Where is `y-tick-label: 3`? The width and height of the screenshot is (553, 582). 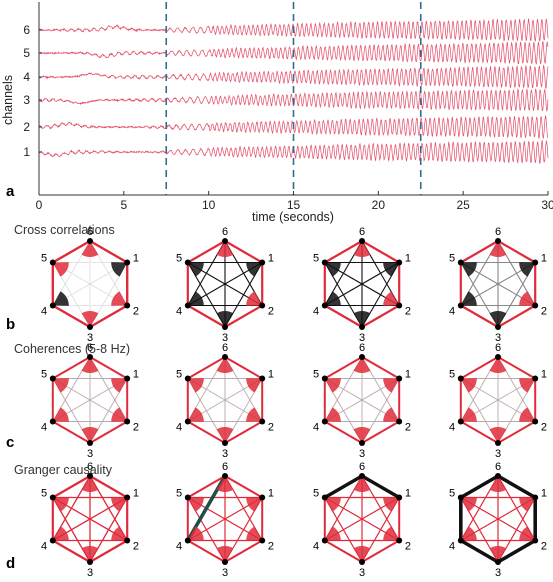
y-tick-label: 3 is located at coordinates (26, 100).